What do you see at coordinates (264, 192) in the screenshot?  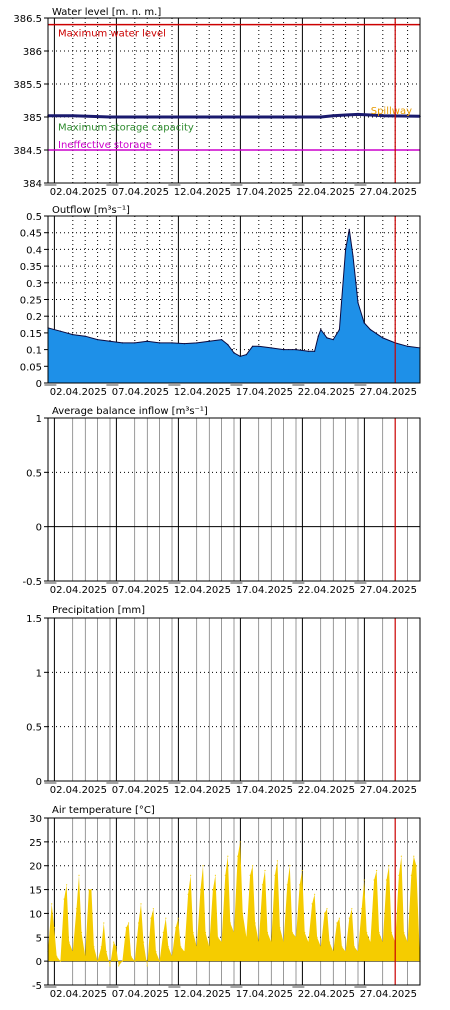 I see `x-tick-label: 17.04.2025` at bounding box center [264, 192].